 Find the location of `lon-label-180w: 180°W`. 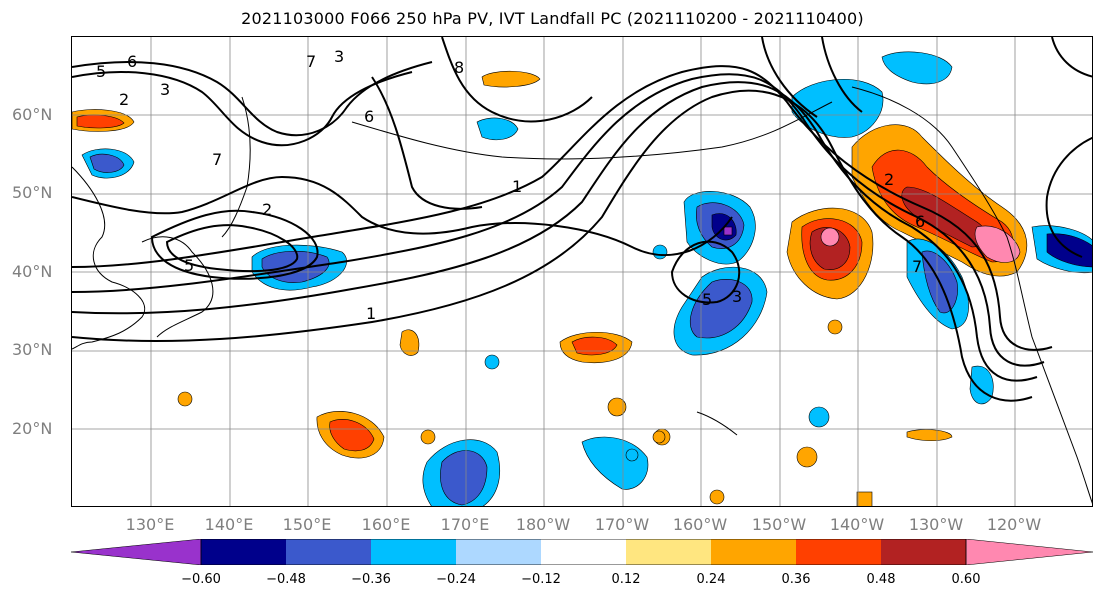

lon-label-180w: 180°W is located at coordinates (543, 524).